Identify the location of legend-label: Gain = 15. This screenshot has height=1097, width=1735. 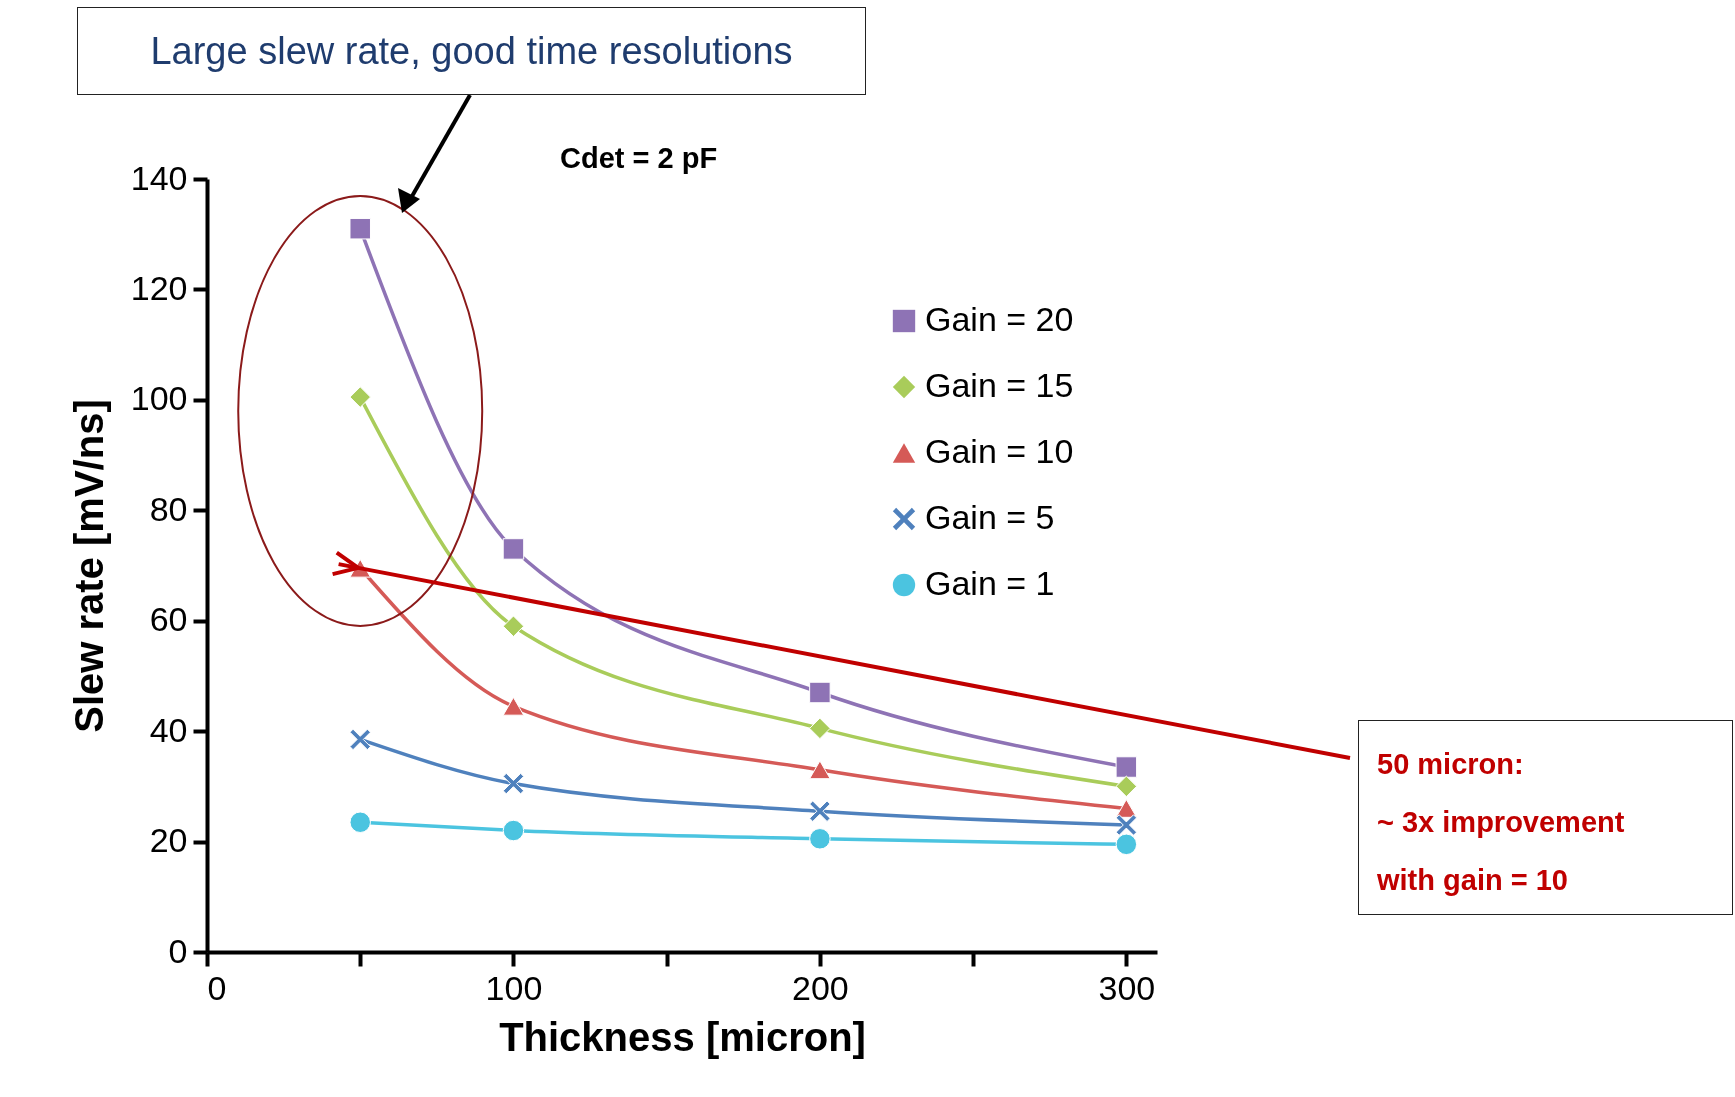
(999, 385).